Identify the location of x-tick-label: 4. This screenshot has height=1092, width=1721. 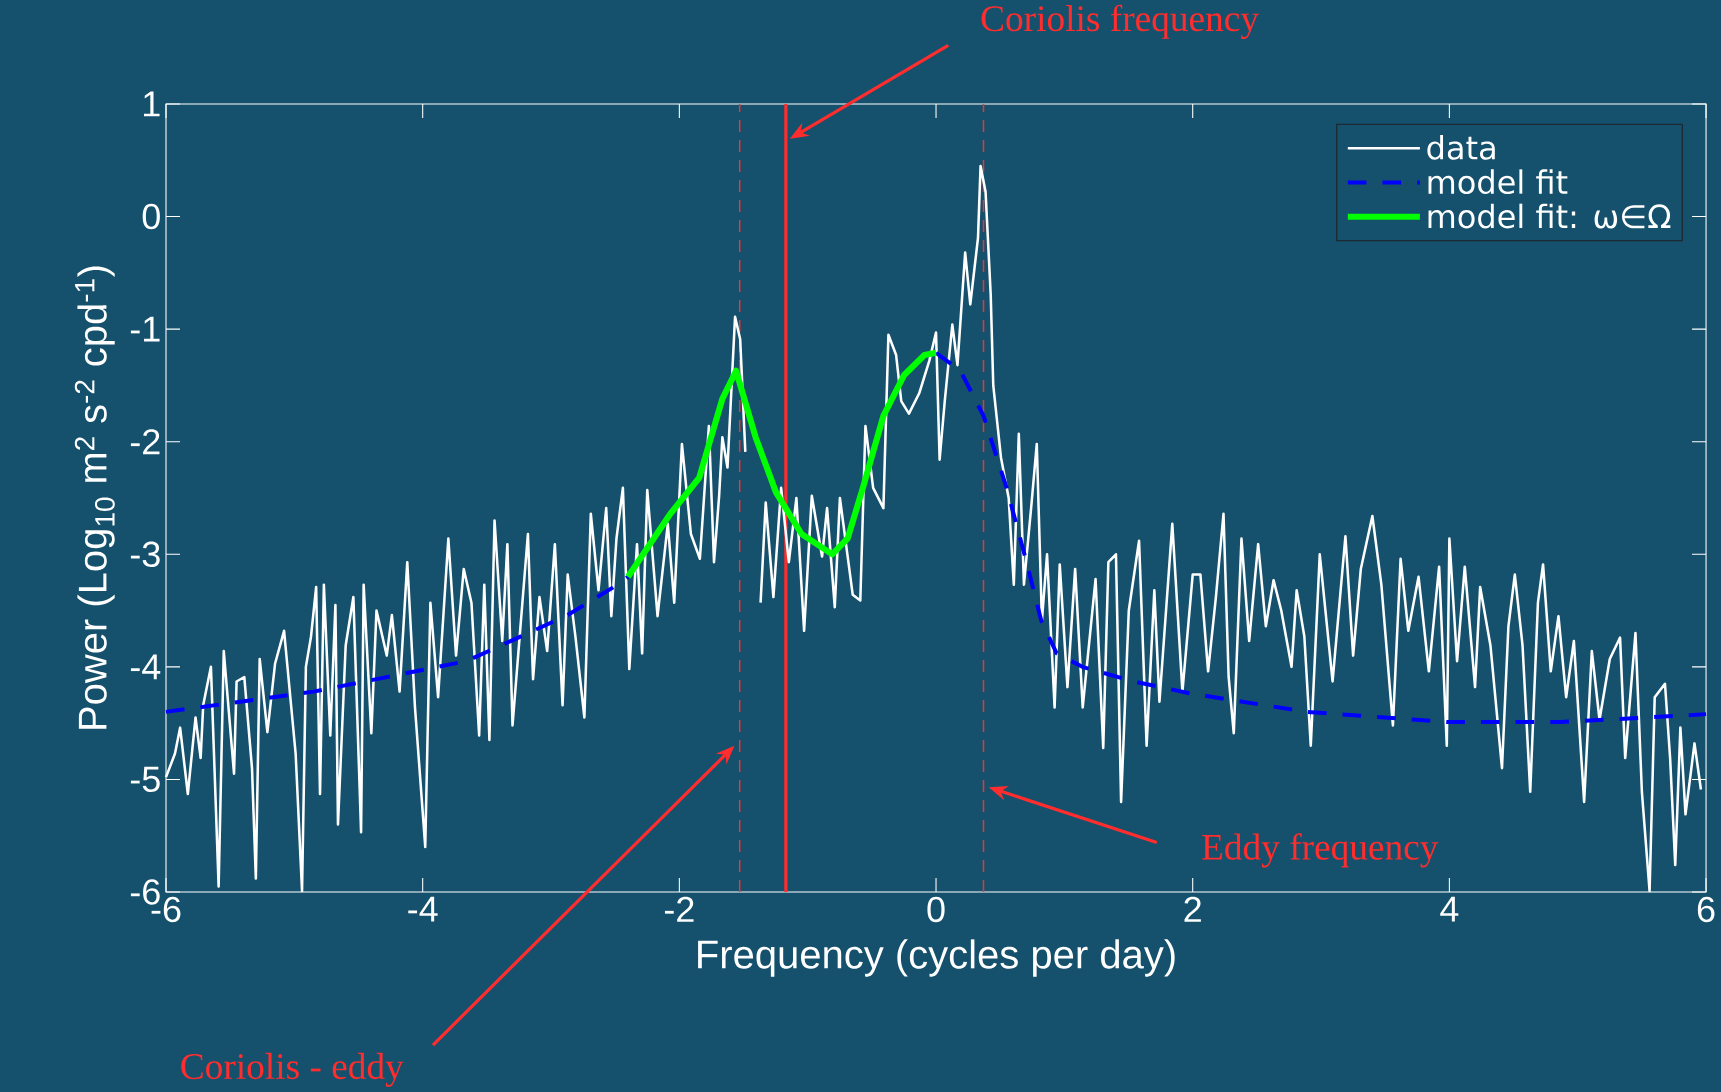
(1449, 909).